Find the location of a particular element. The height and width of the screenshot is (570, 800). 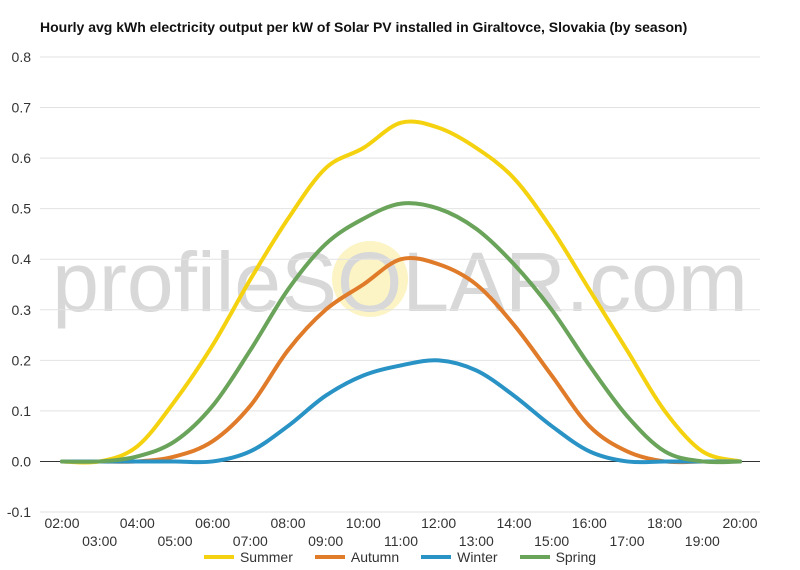

x-tick-label: 07:00 is located at coordinates (250, 541).